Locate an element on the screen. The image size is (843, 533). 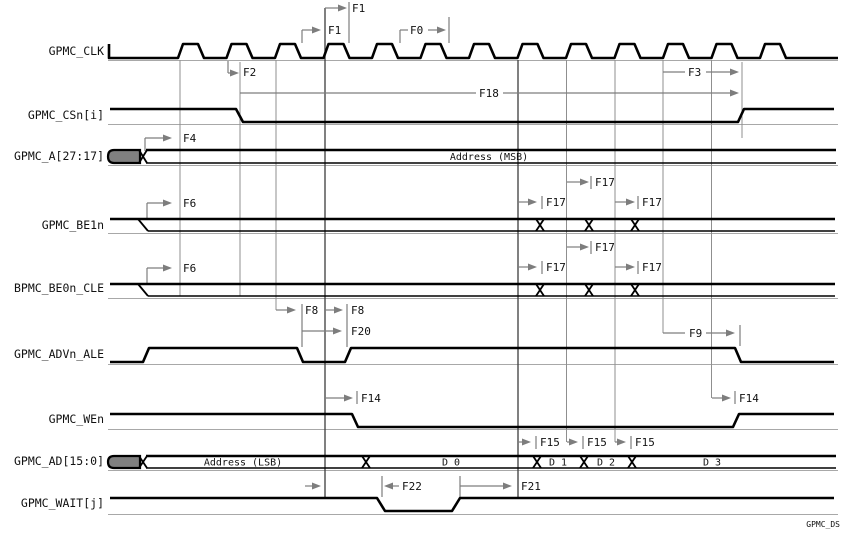
timing-param-label: F3 is located at coordinates (694, 72).